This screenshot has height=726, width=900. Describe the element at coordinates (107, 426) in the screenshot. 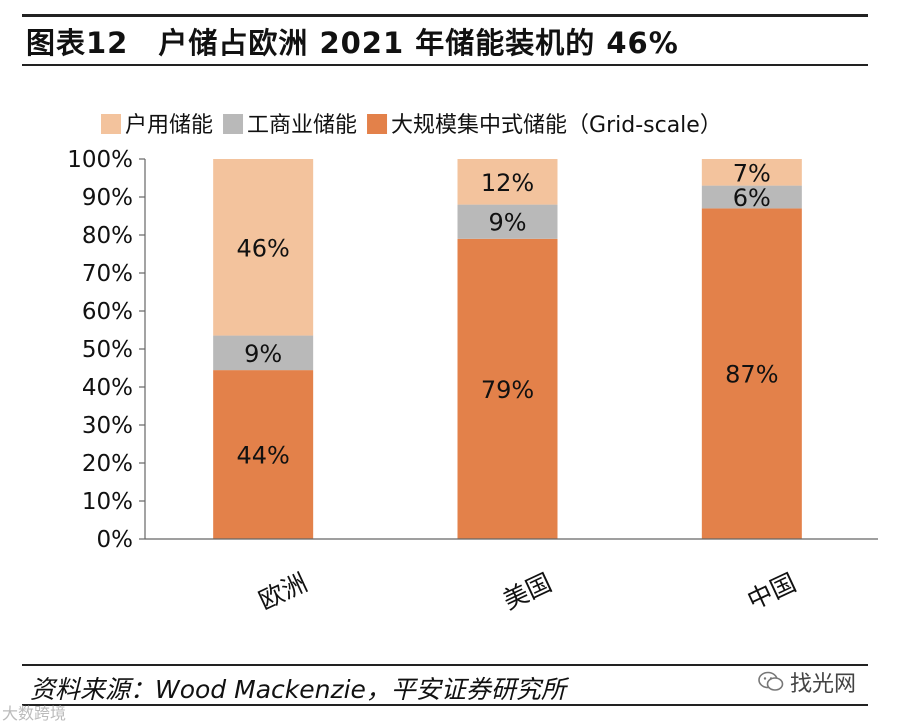

I see `y-tick-label: 30%` at that location.